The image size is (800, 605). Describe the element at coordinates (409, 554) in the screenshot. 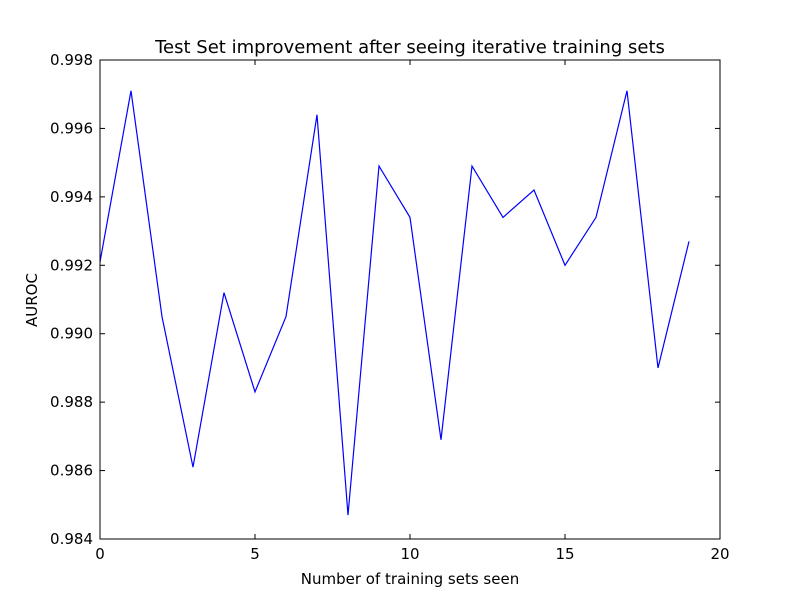

I see `x-tick-label: 10` at that location.